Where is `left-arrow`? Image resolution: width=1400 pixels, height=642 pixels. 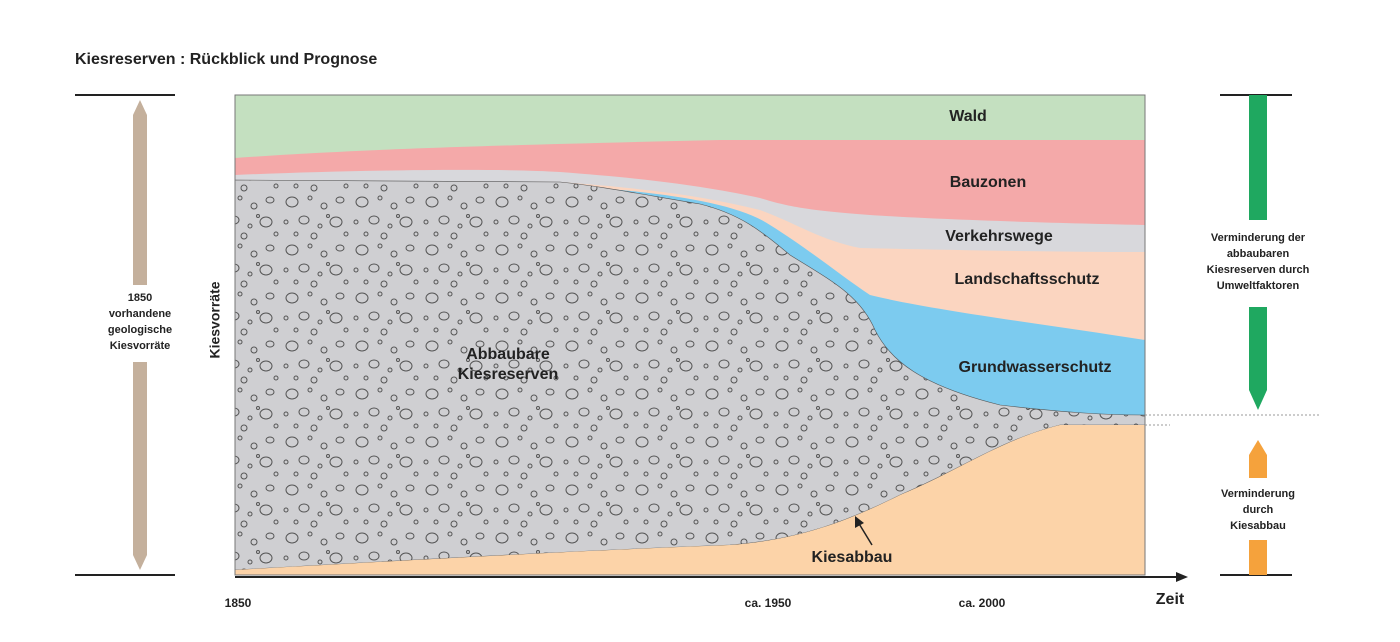
left-arrow is located at coordinates (125, 335).